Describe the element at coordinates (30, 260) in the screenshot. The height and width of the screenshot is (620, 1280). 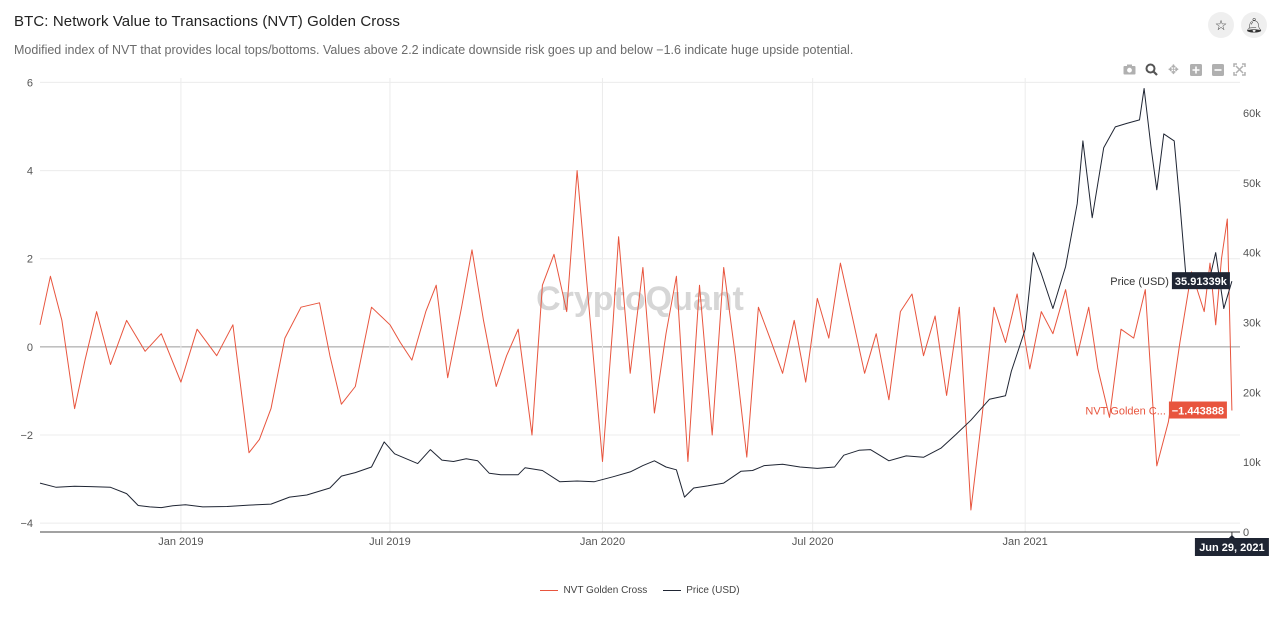
I see `y-left-tick-label: 2` at that location.